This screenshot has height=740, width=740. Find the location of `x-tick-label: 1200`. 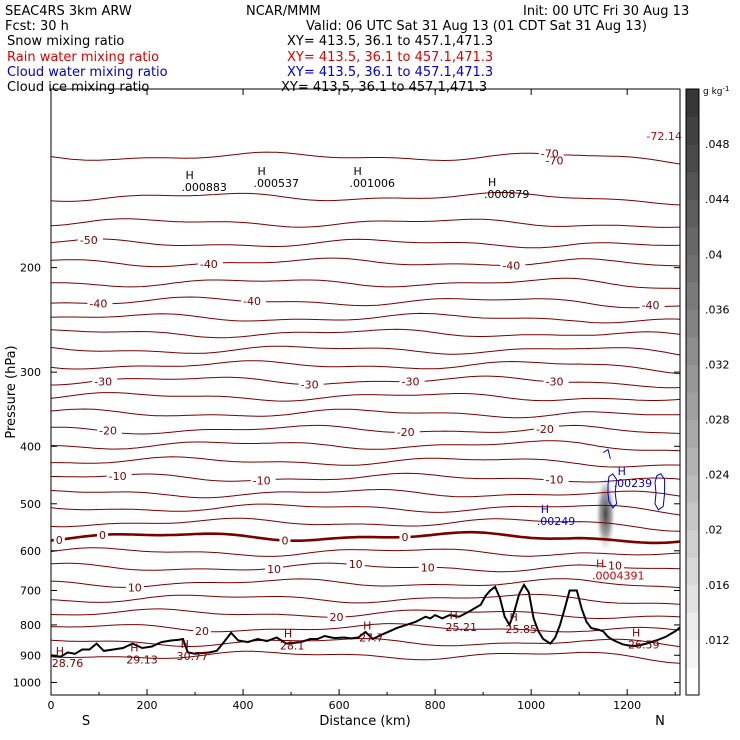

x-tick-label: 1200 is located at coordinates (627, 705).